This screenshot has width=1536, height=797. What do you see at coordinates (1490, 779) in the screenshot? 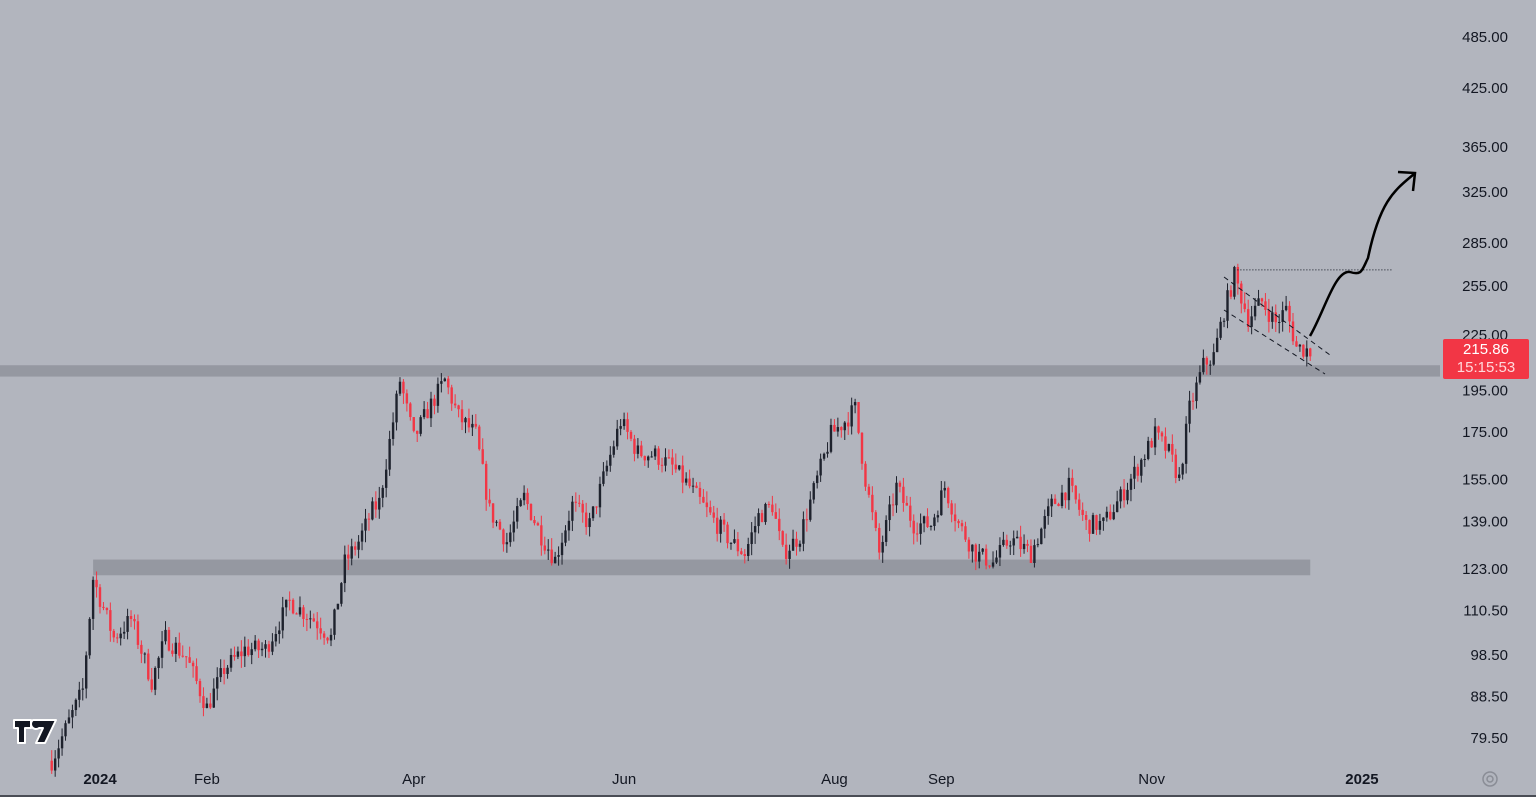
I see `settings-gear-icon` at bounding box center [1490, 779].